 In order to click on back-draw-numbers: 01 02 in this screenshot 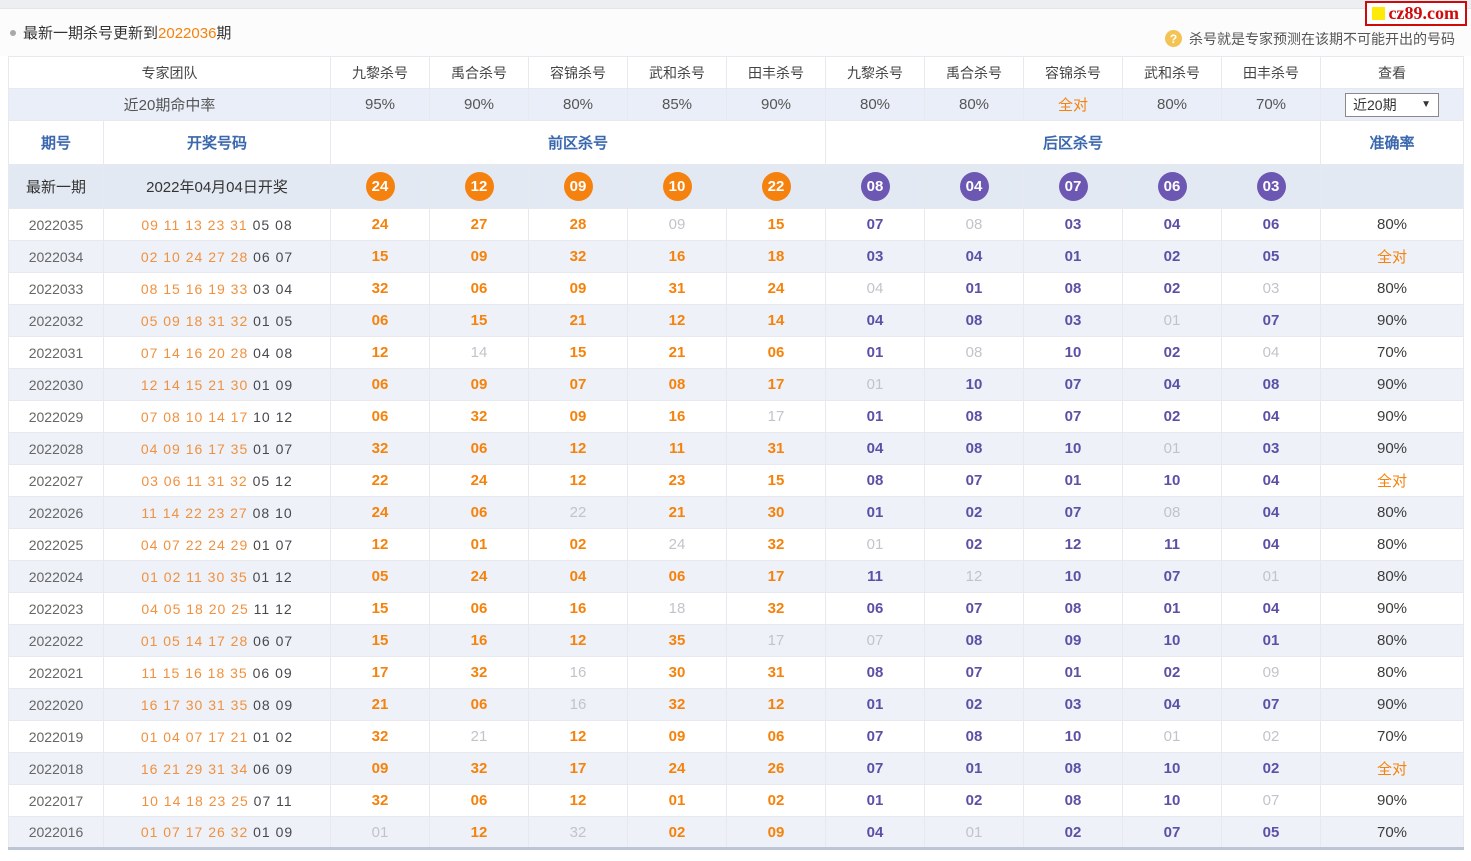, I will do `click(273, 736)`.